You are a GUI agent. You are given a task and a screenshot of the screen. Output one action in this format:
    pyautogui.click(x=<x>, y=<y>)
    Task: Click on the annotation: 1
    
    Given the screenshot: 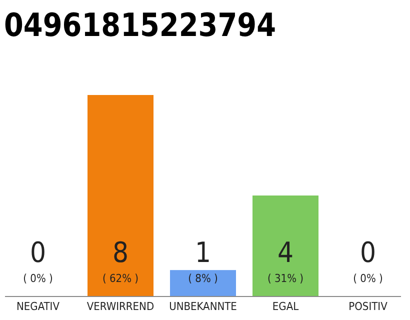 What is the action you would take?
    pyautogui.click(x=203, y=252)
    